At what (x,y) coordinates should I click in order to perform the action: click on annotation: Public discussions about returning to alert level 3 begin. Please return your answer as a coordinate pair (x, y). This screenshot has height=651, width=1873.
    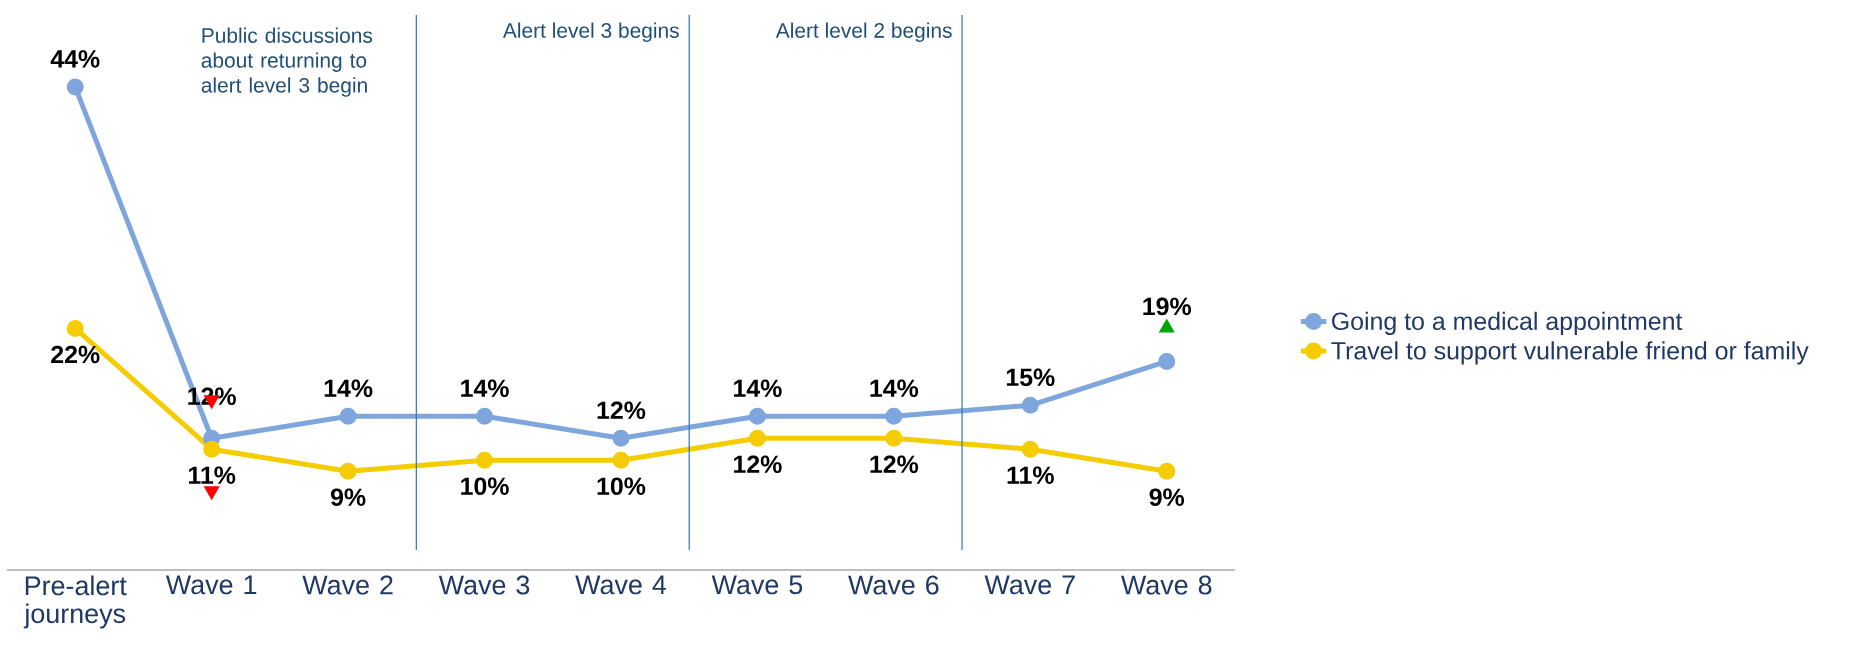
    Looking at the image, I should click on (287, 62).